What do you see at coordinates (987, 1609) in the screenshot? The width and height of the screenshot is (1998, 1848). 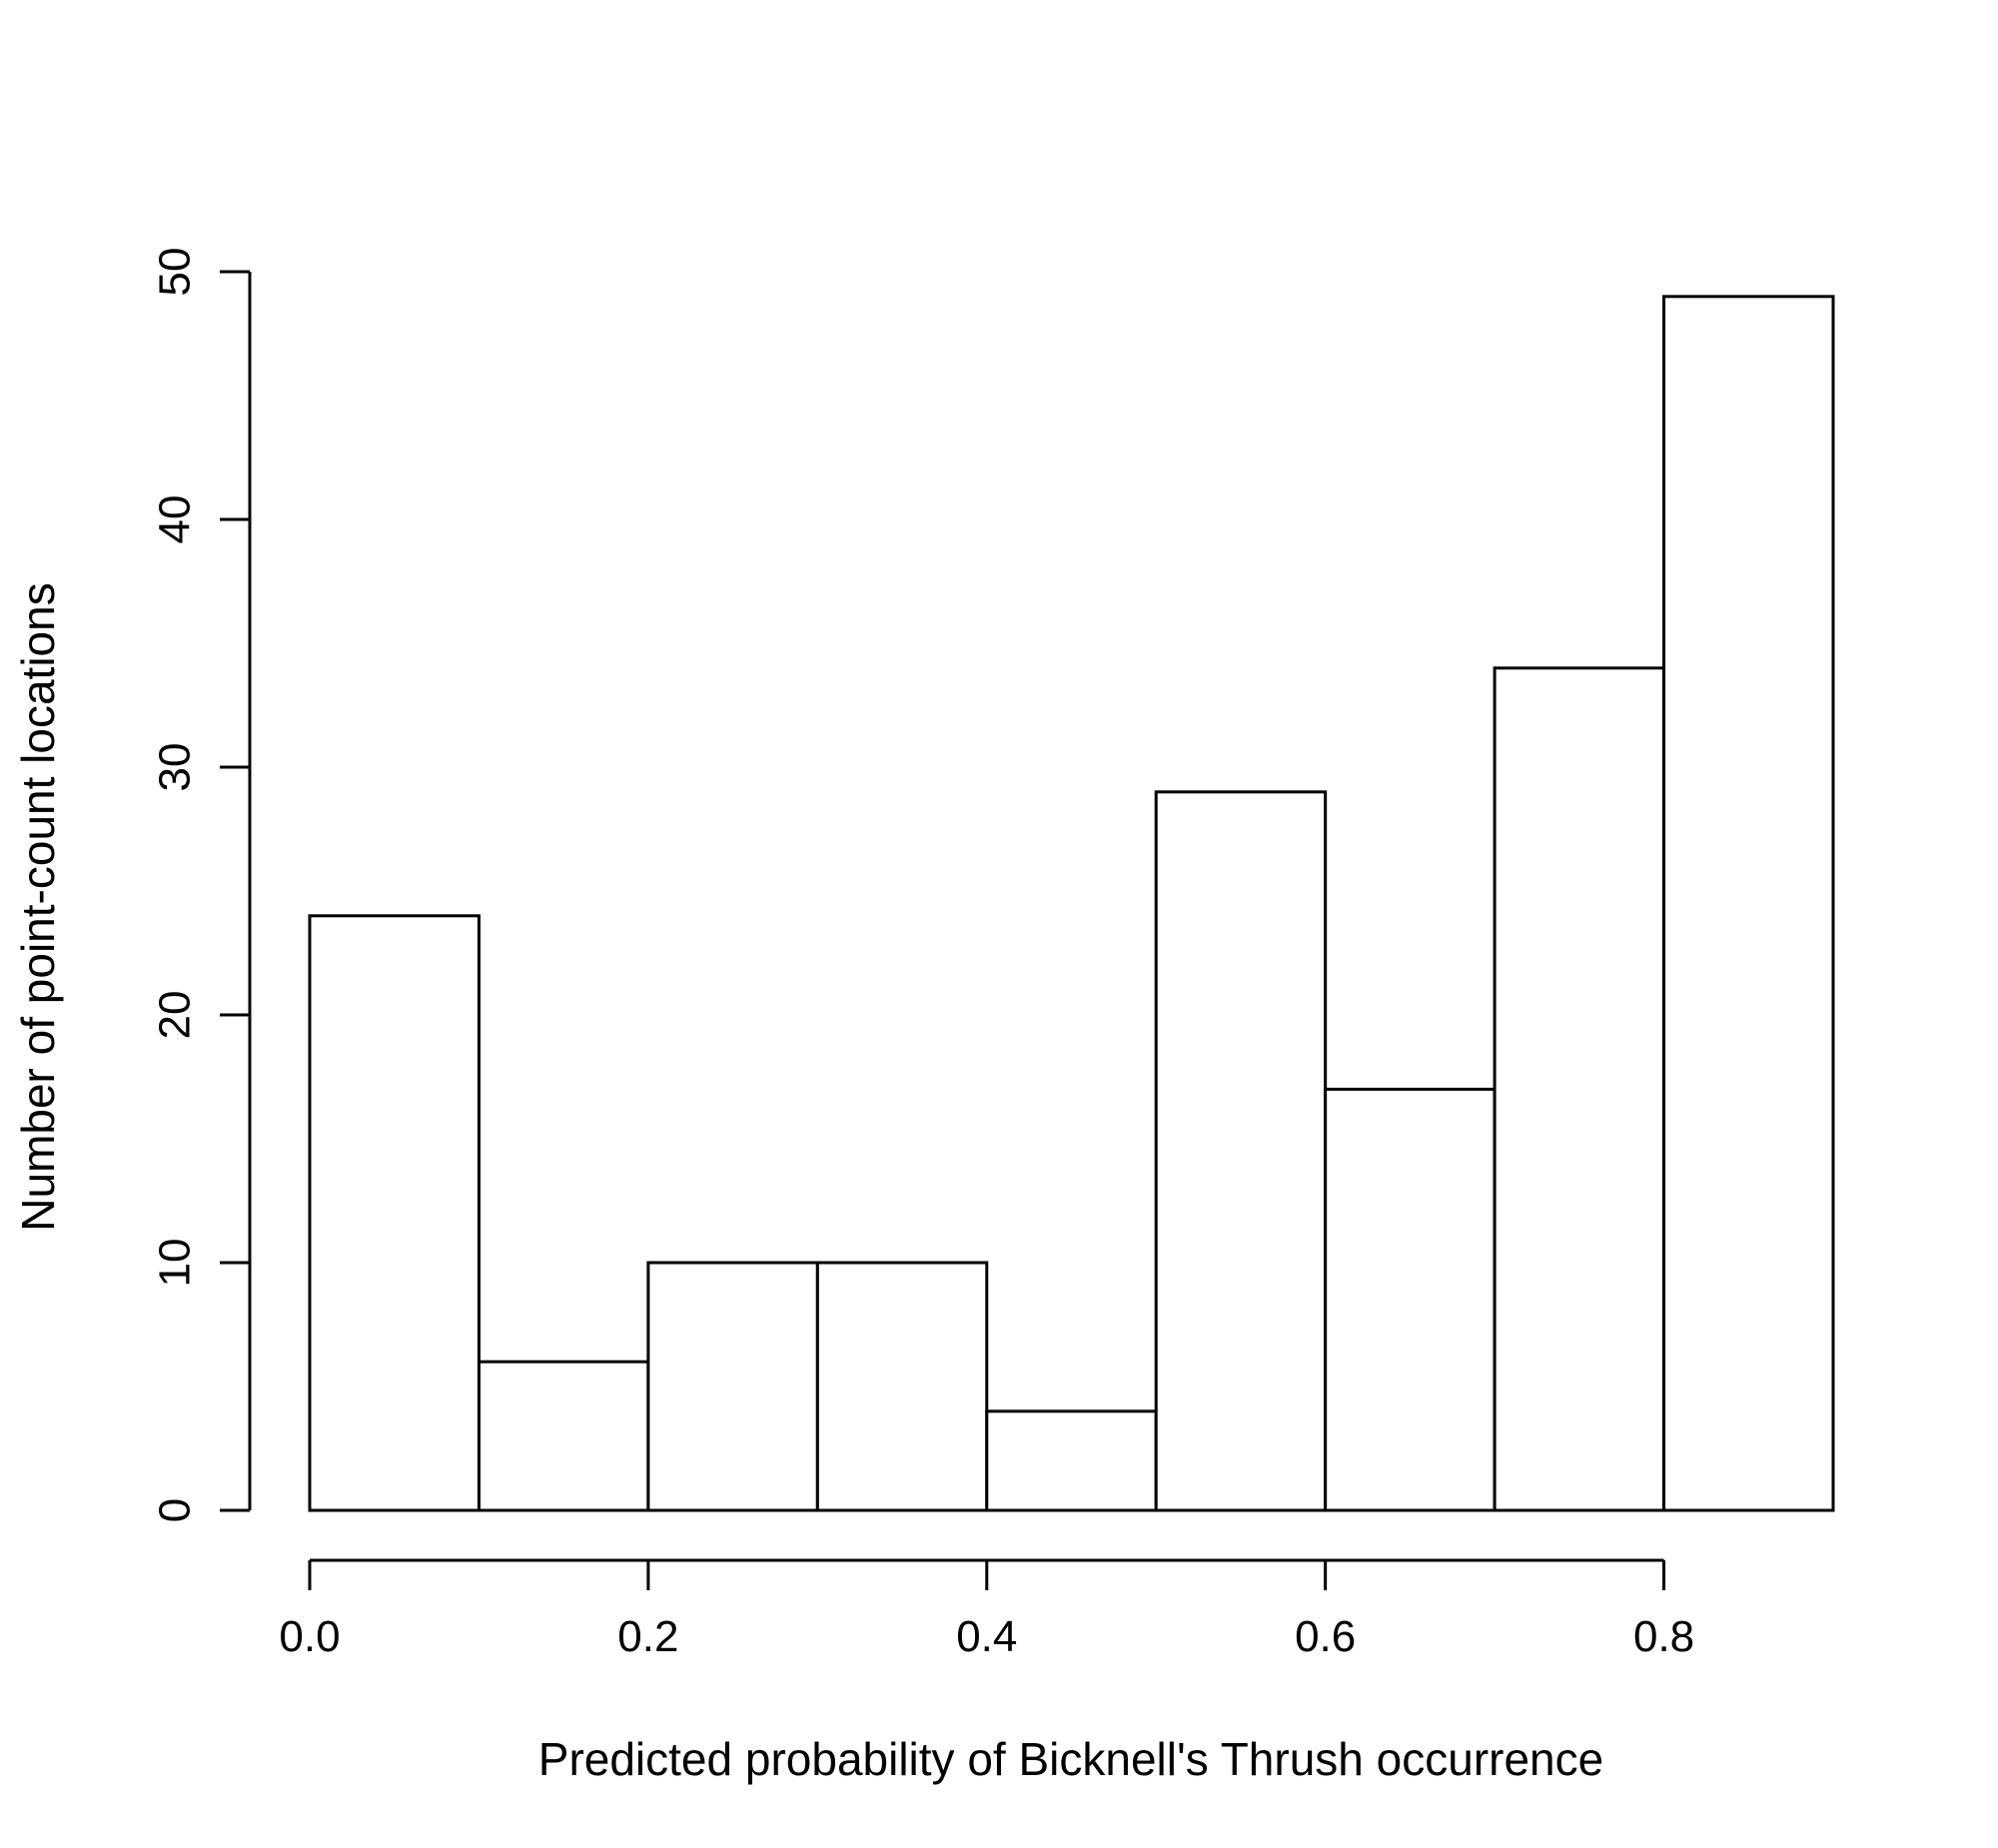 I see `x-axis: 0.0 0.2 0.4 0.6 0.8` at bounding box center [987, 1609].